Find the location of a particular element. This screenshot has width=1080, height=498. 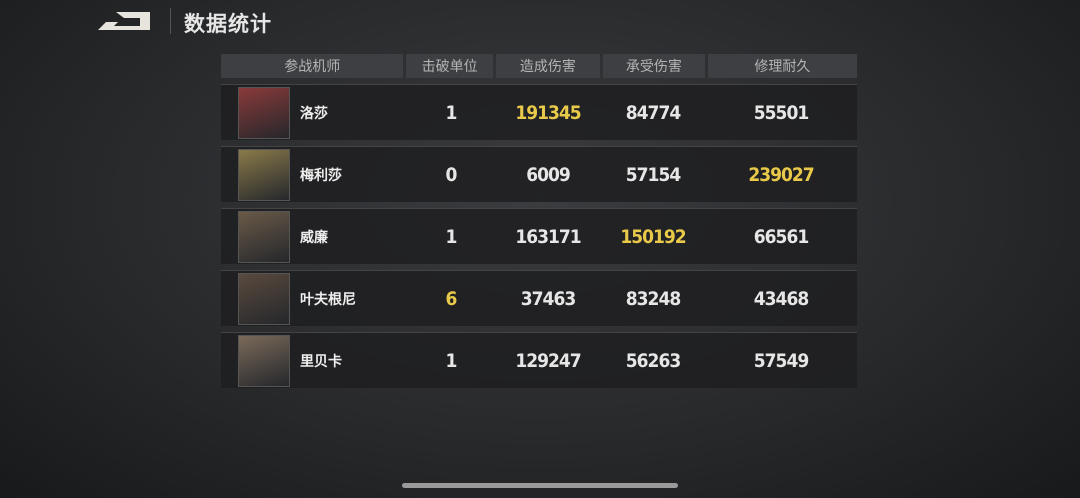

repair-value: 43468 is located at coordinates (781, 298).